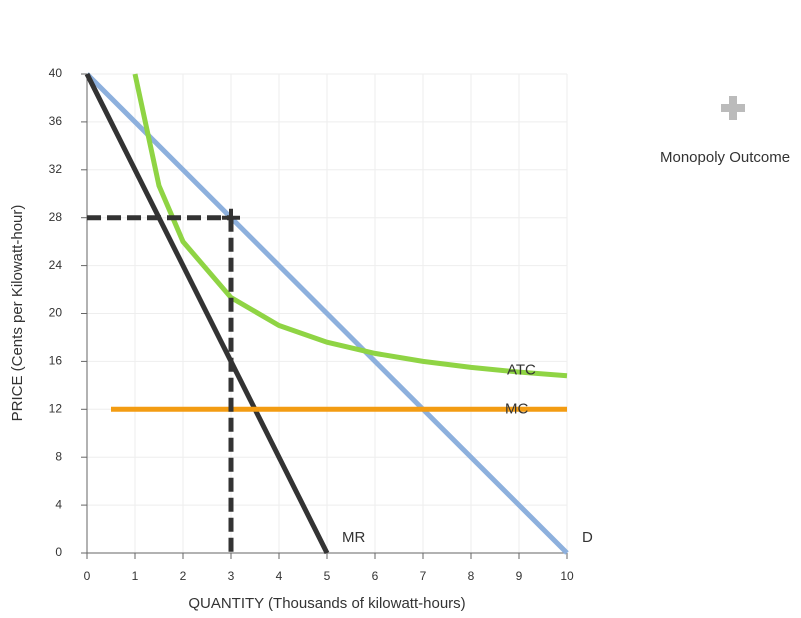  Describe the element at coordinates (56, 217) in the screenshot. I see `y-tick-label: 28` at that location.